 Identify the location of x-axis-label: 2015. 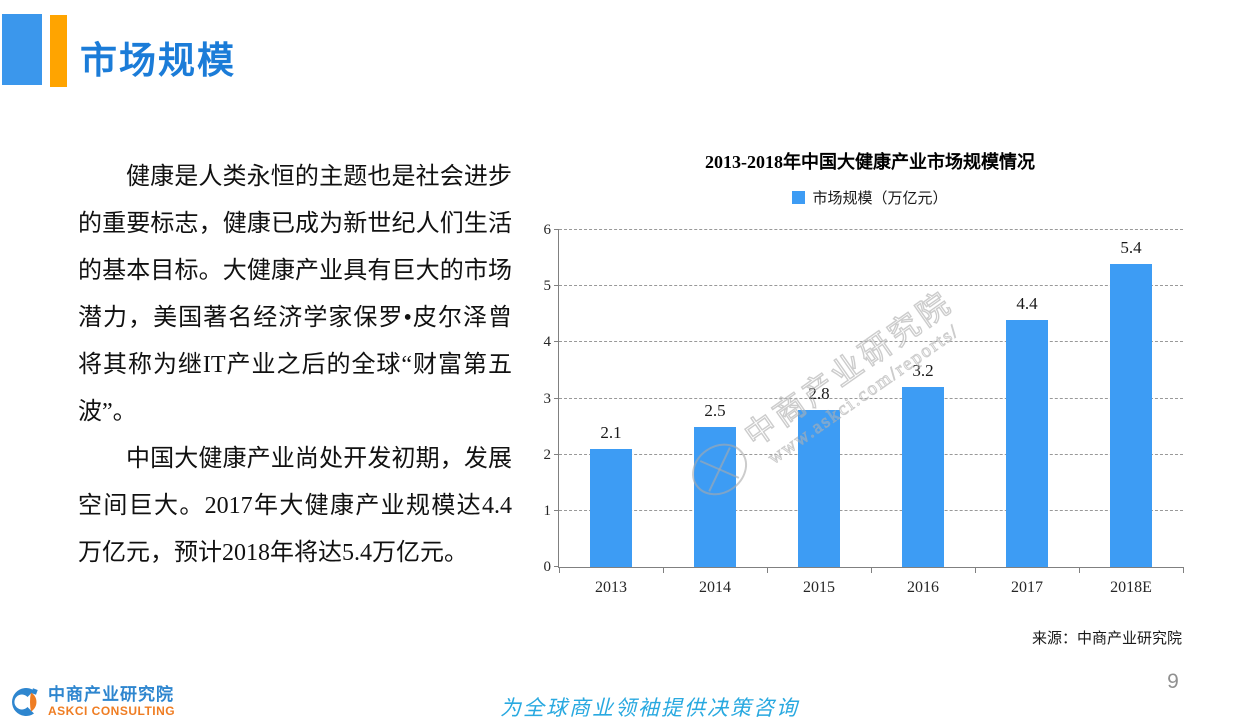
(819, 587).